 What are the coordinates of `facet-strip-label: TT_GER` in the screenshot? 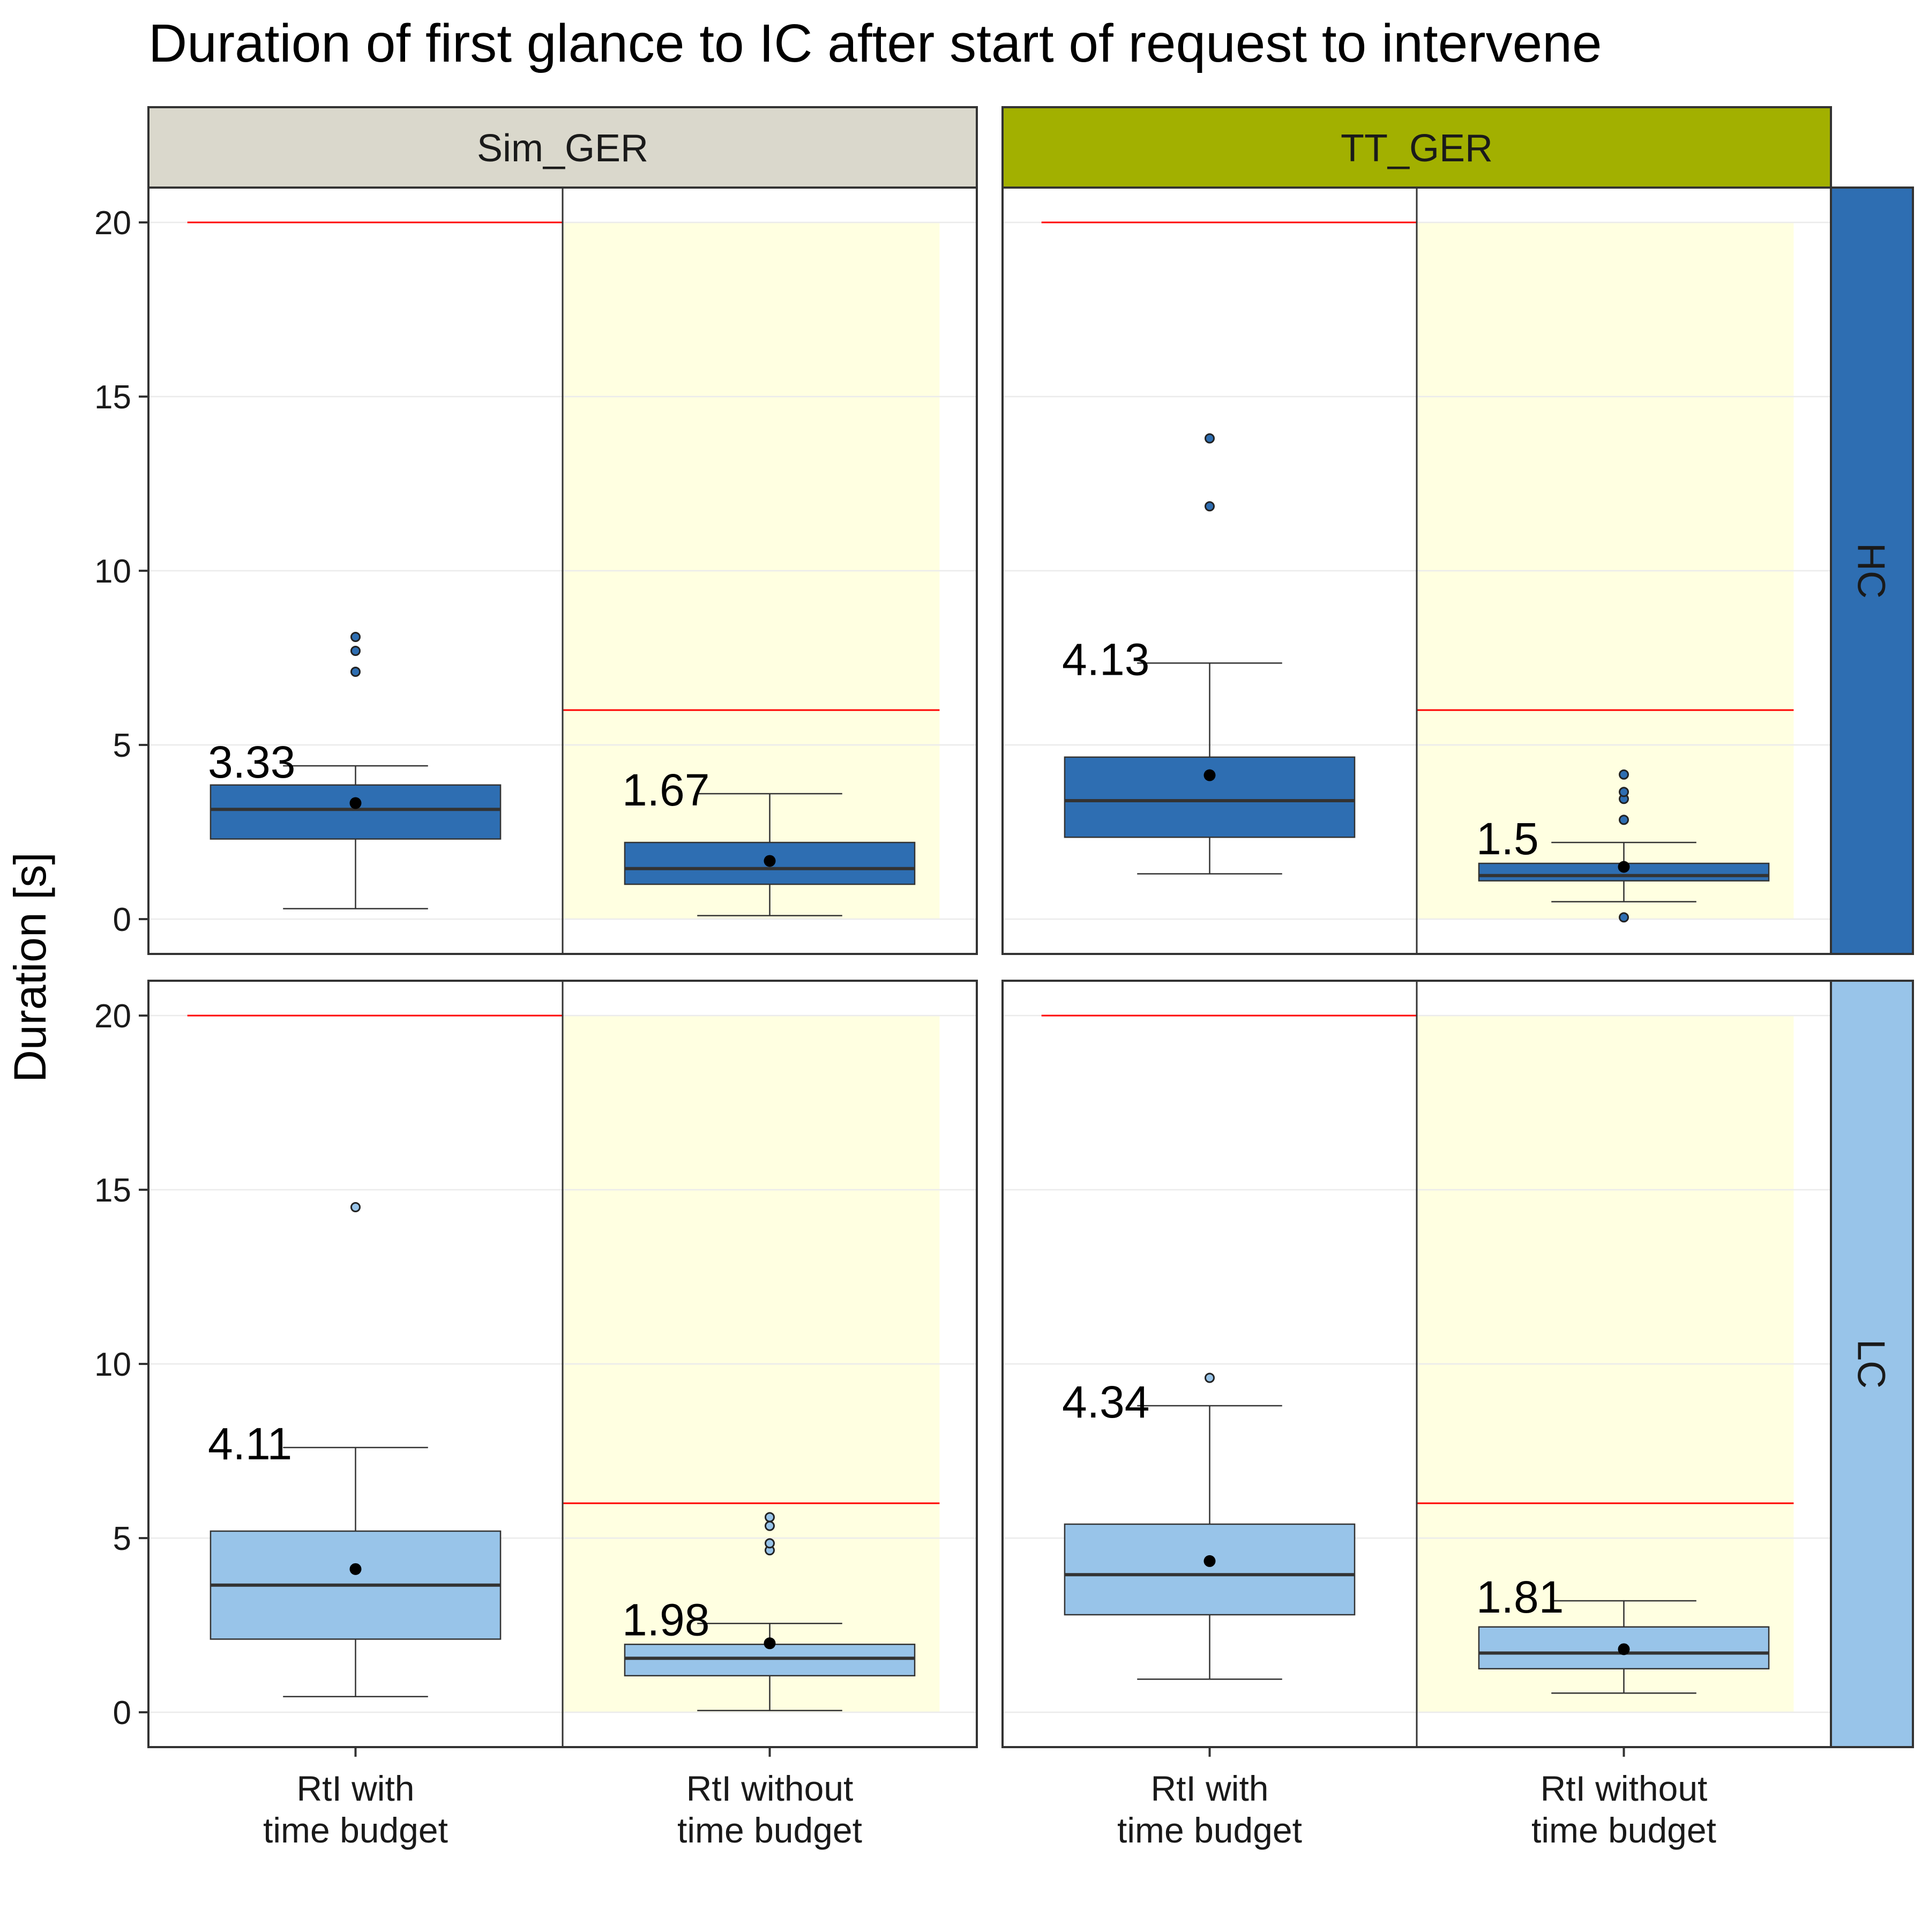 It's located at (1417, 148).